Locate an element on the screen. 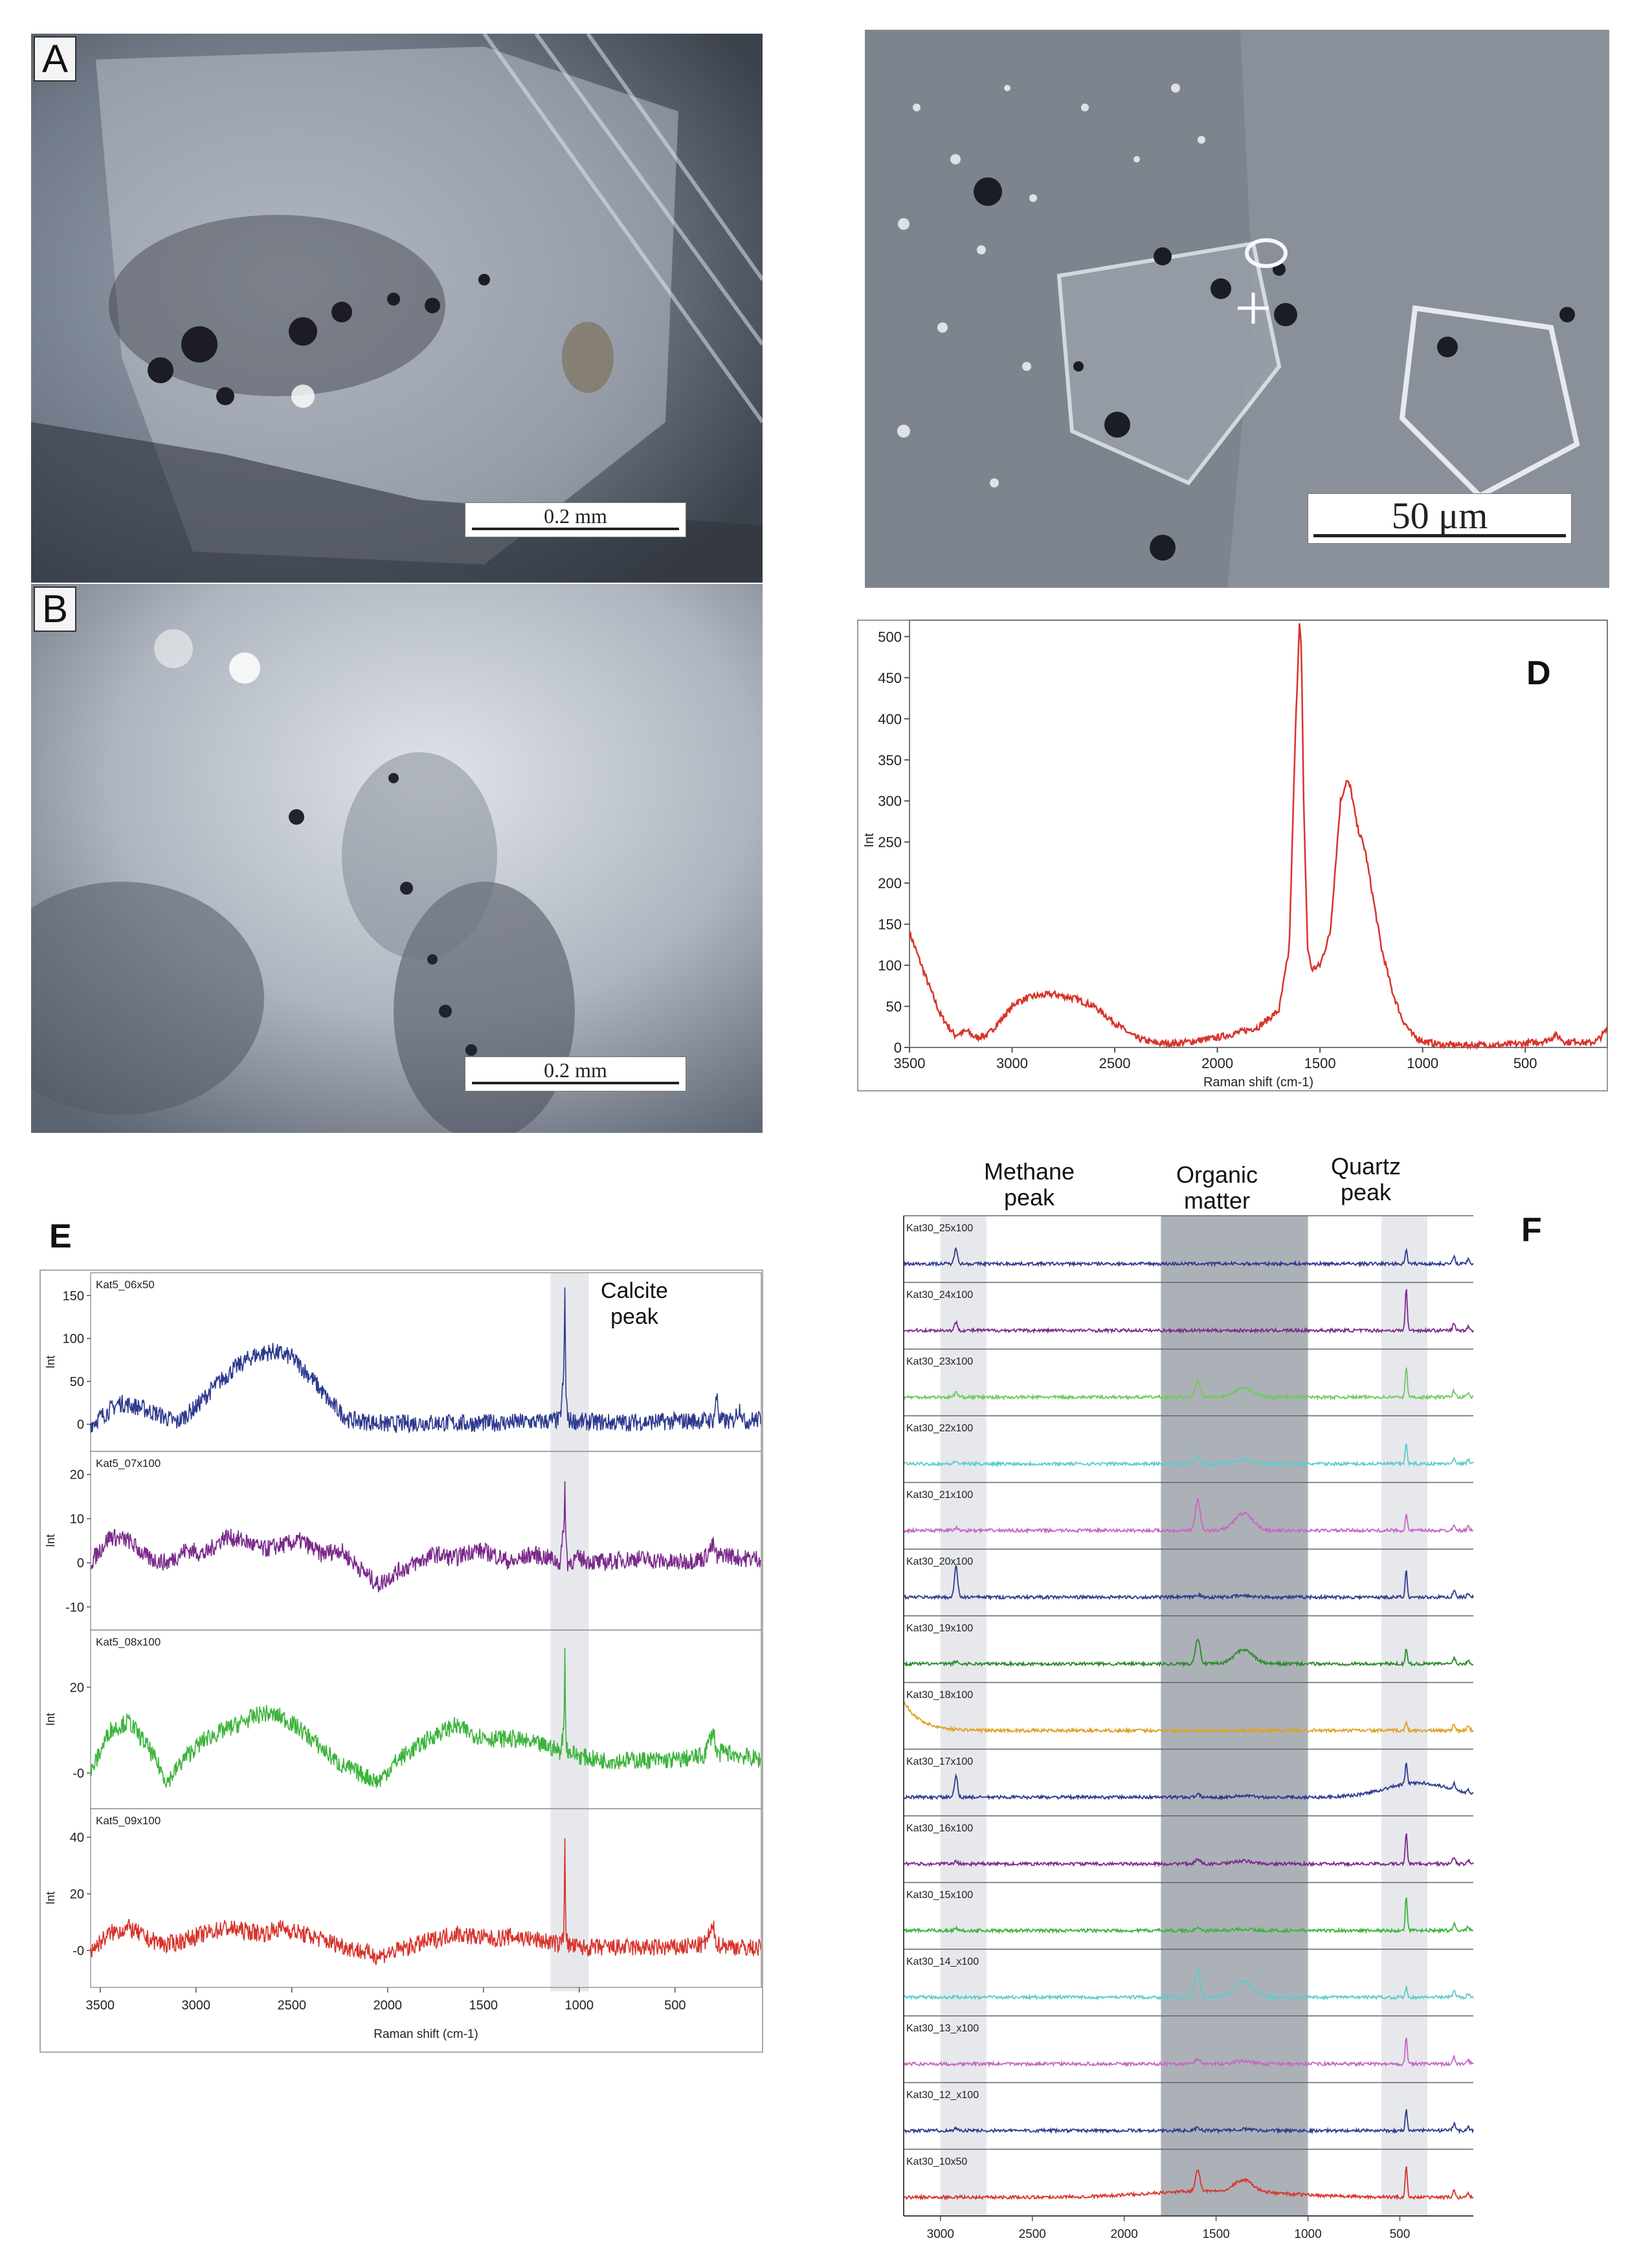  chart-d-ylabel: Int is located at coordinates (869, 840).